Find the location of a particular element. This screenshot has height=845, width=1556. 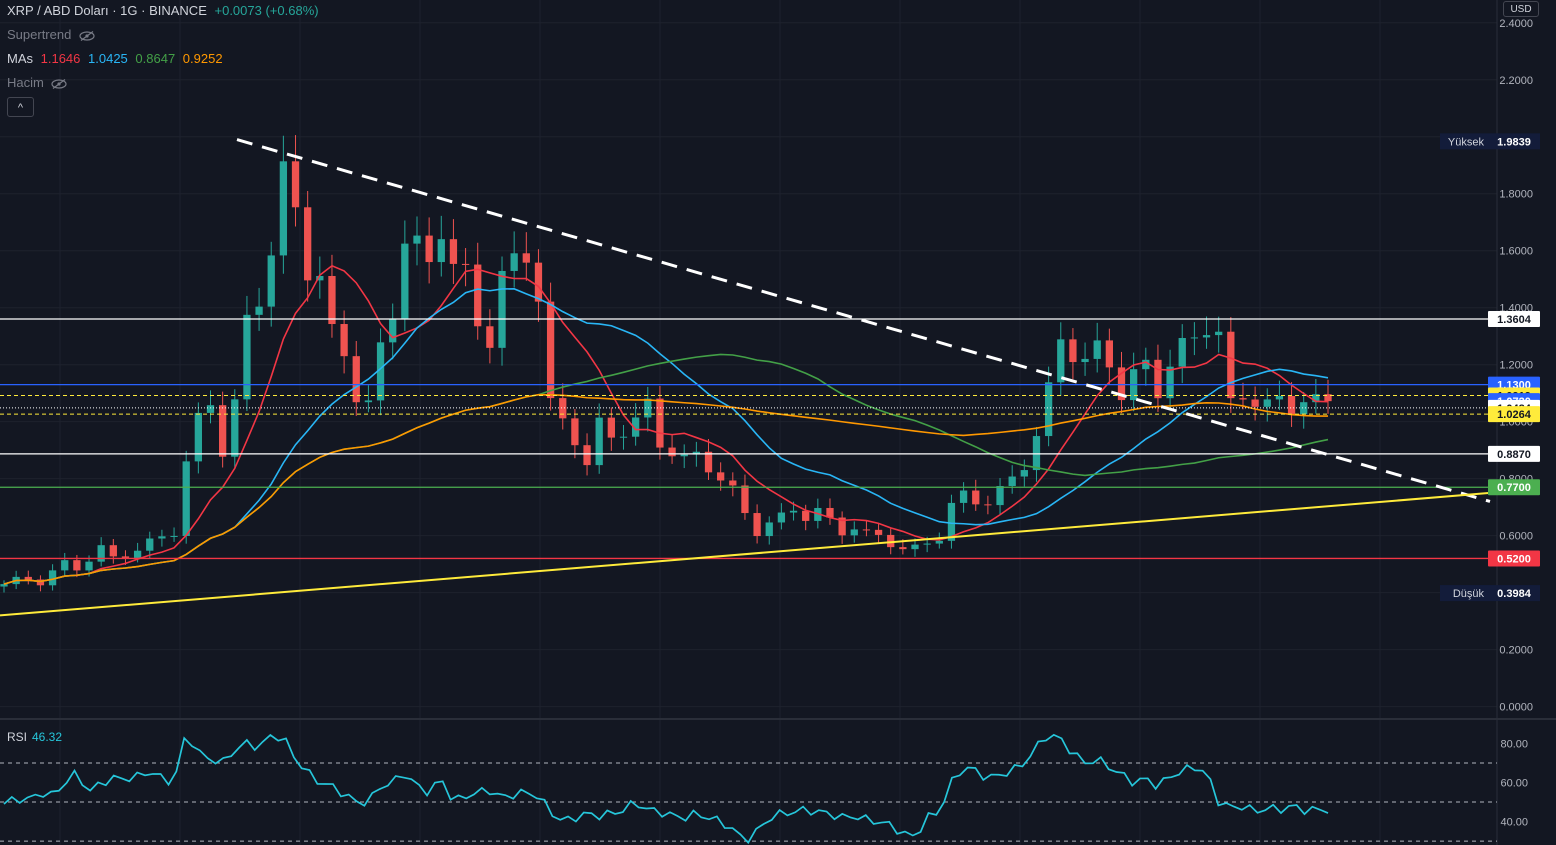

collapse-legend-button: ^ is located at coordinates (20, 107).